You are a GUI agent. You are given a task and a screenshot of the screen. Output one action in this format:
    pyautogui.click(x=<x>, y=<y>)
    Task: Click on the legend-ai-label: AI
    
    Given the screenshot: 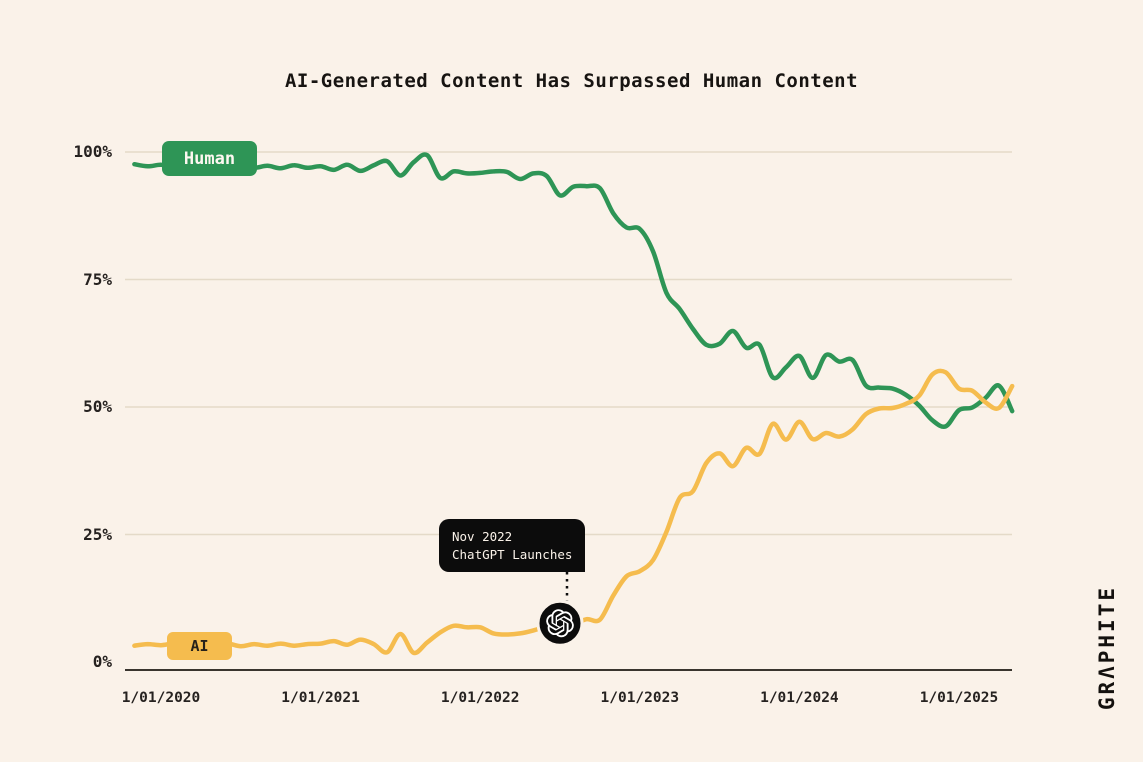 What is the action you would take?
    pyautogui.click(x=199, y=646)
    